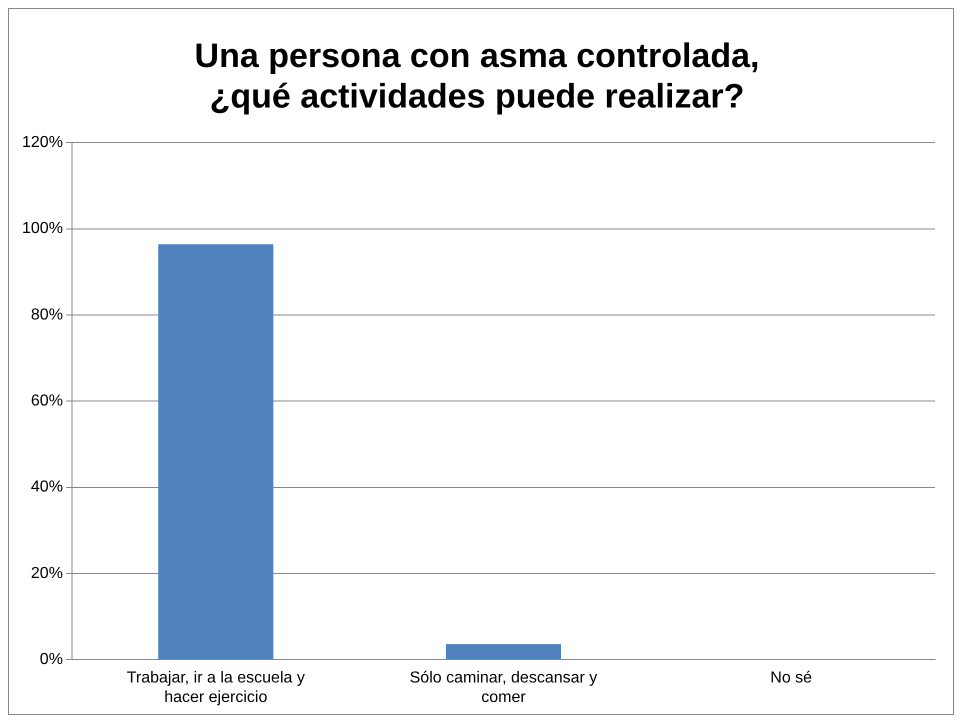  I want to click on chart-title: Una persona con asma controlada, ¿qué actividades puede realizar?, so click(477, 76).